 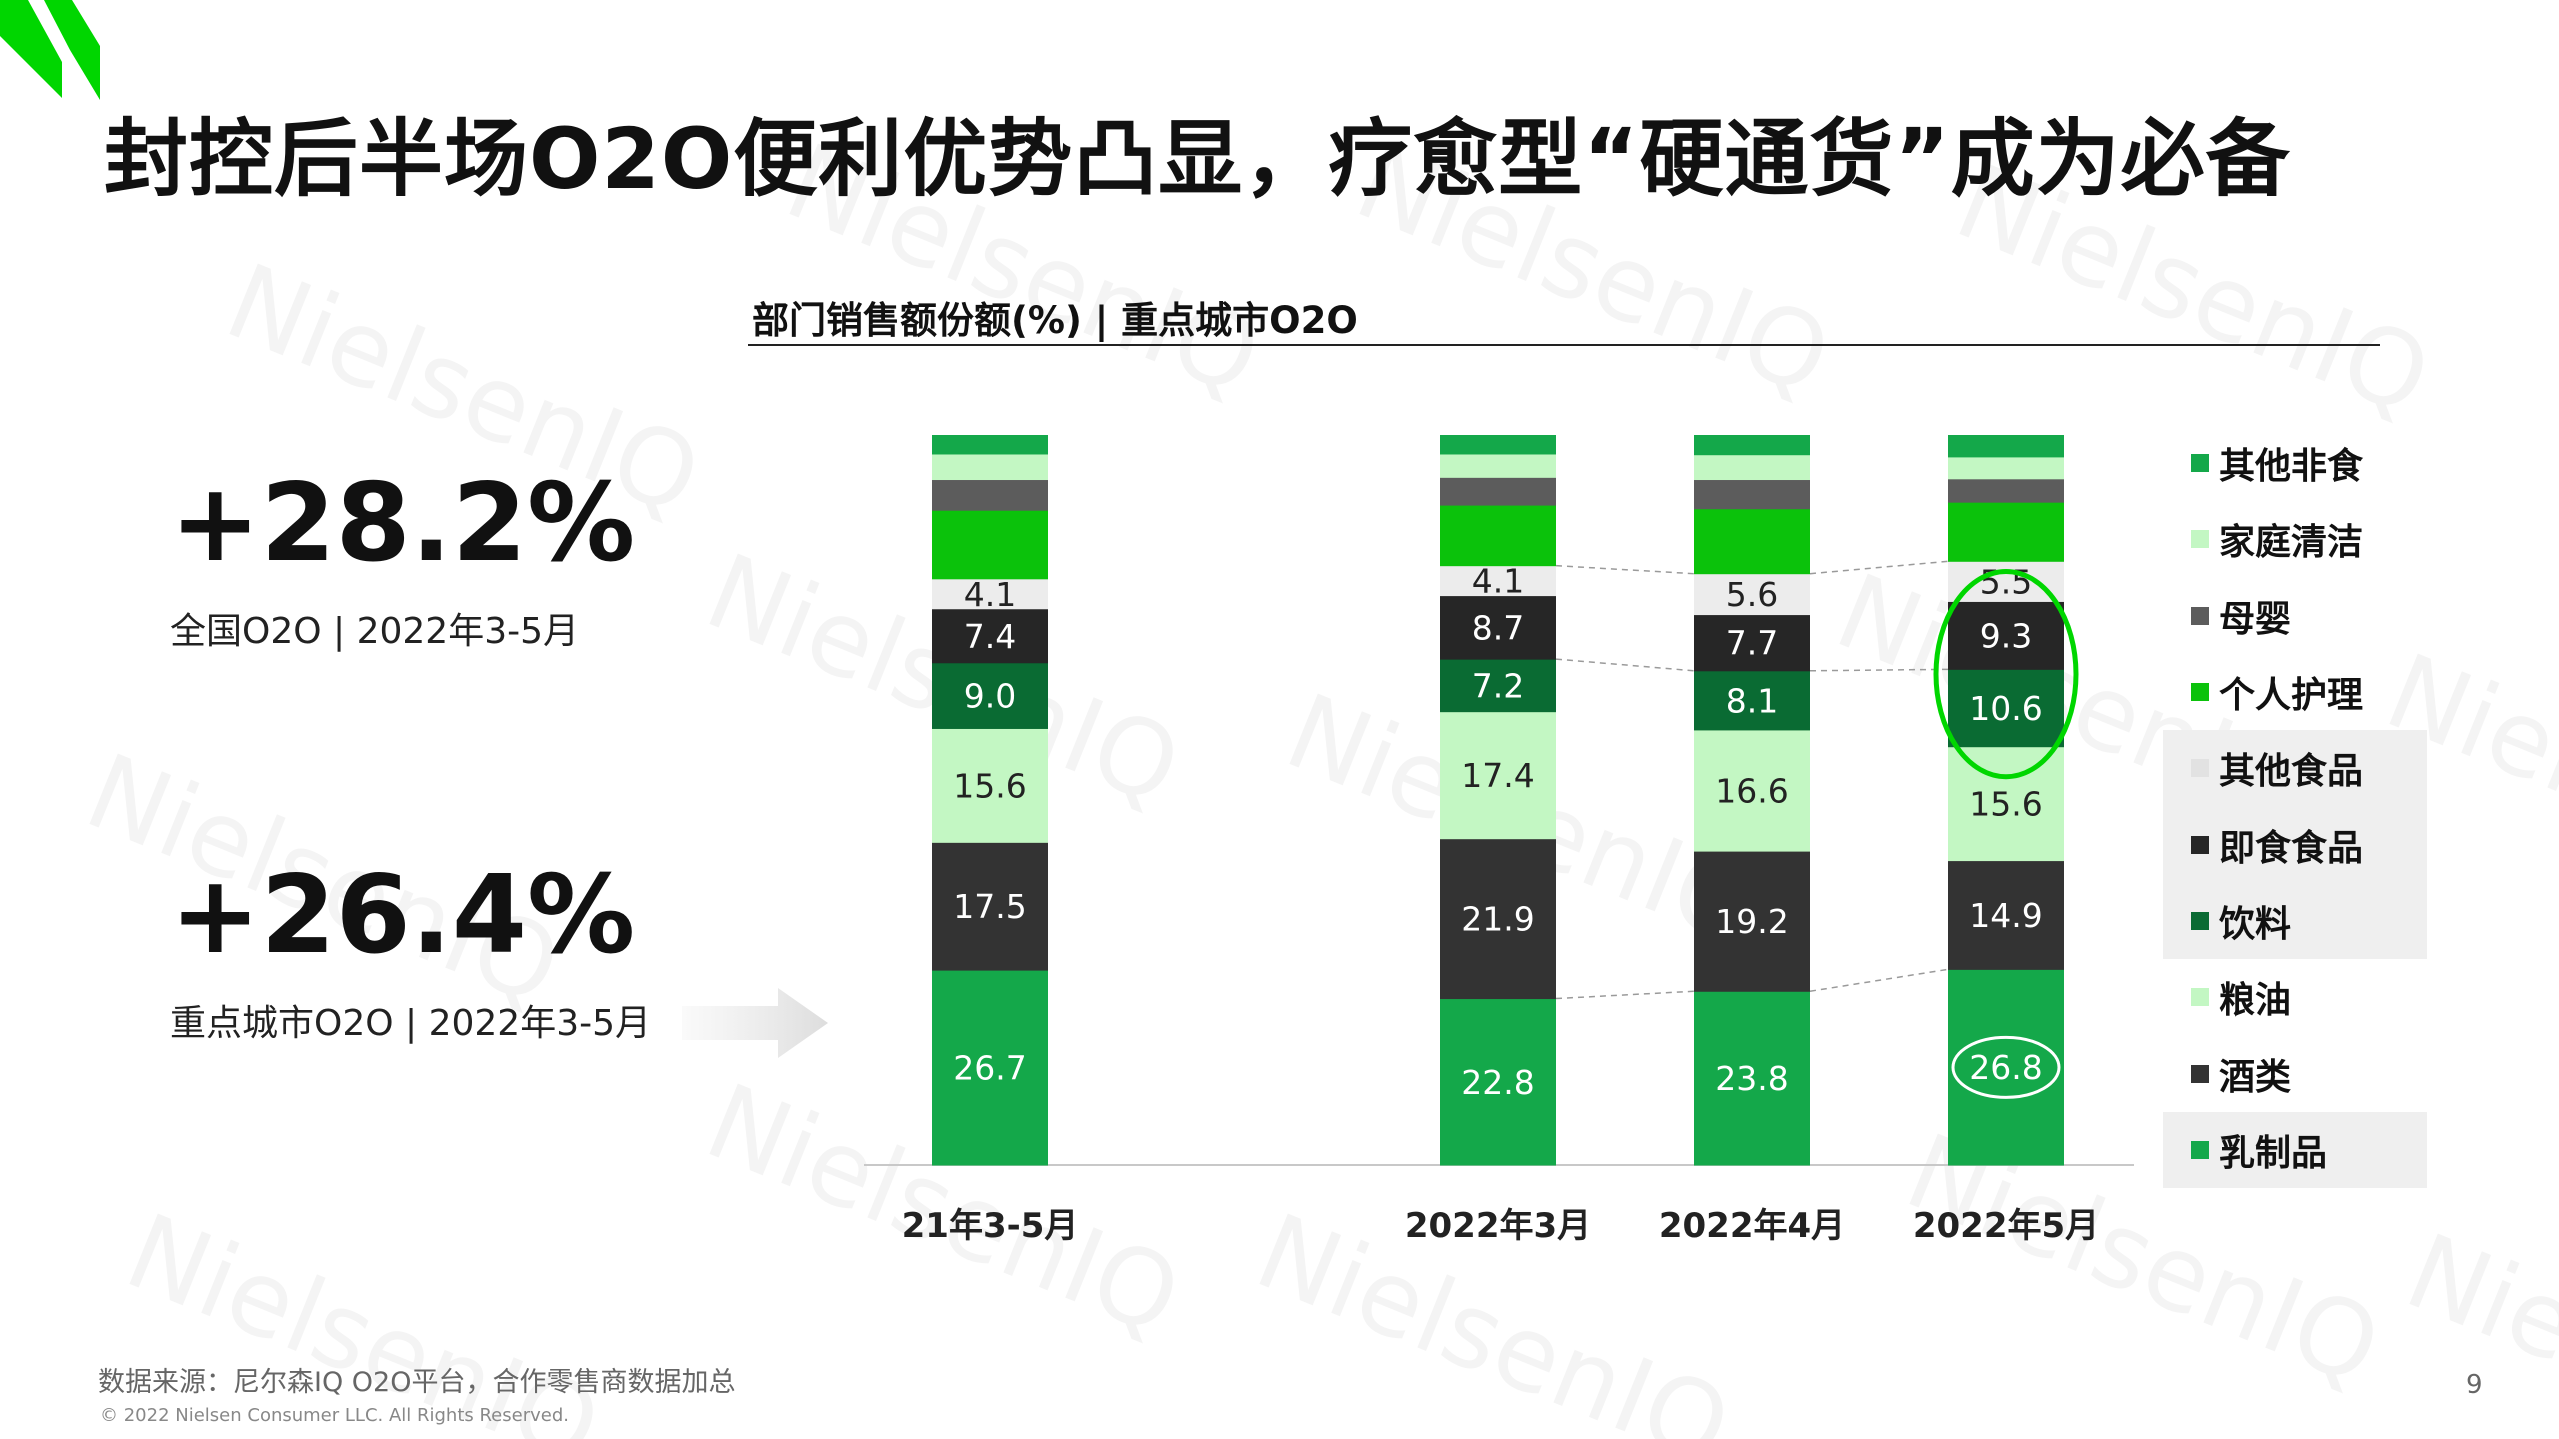 I want to click on legend-label: 其他食品, so click(x=2291, y=772).